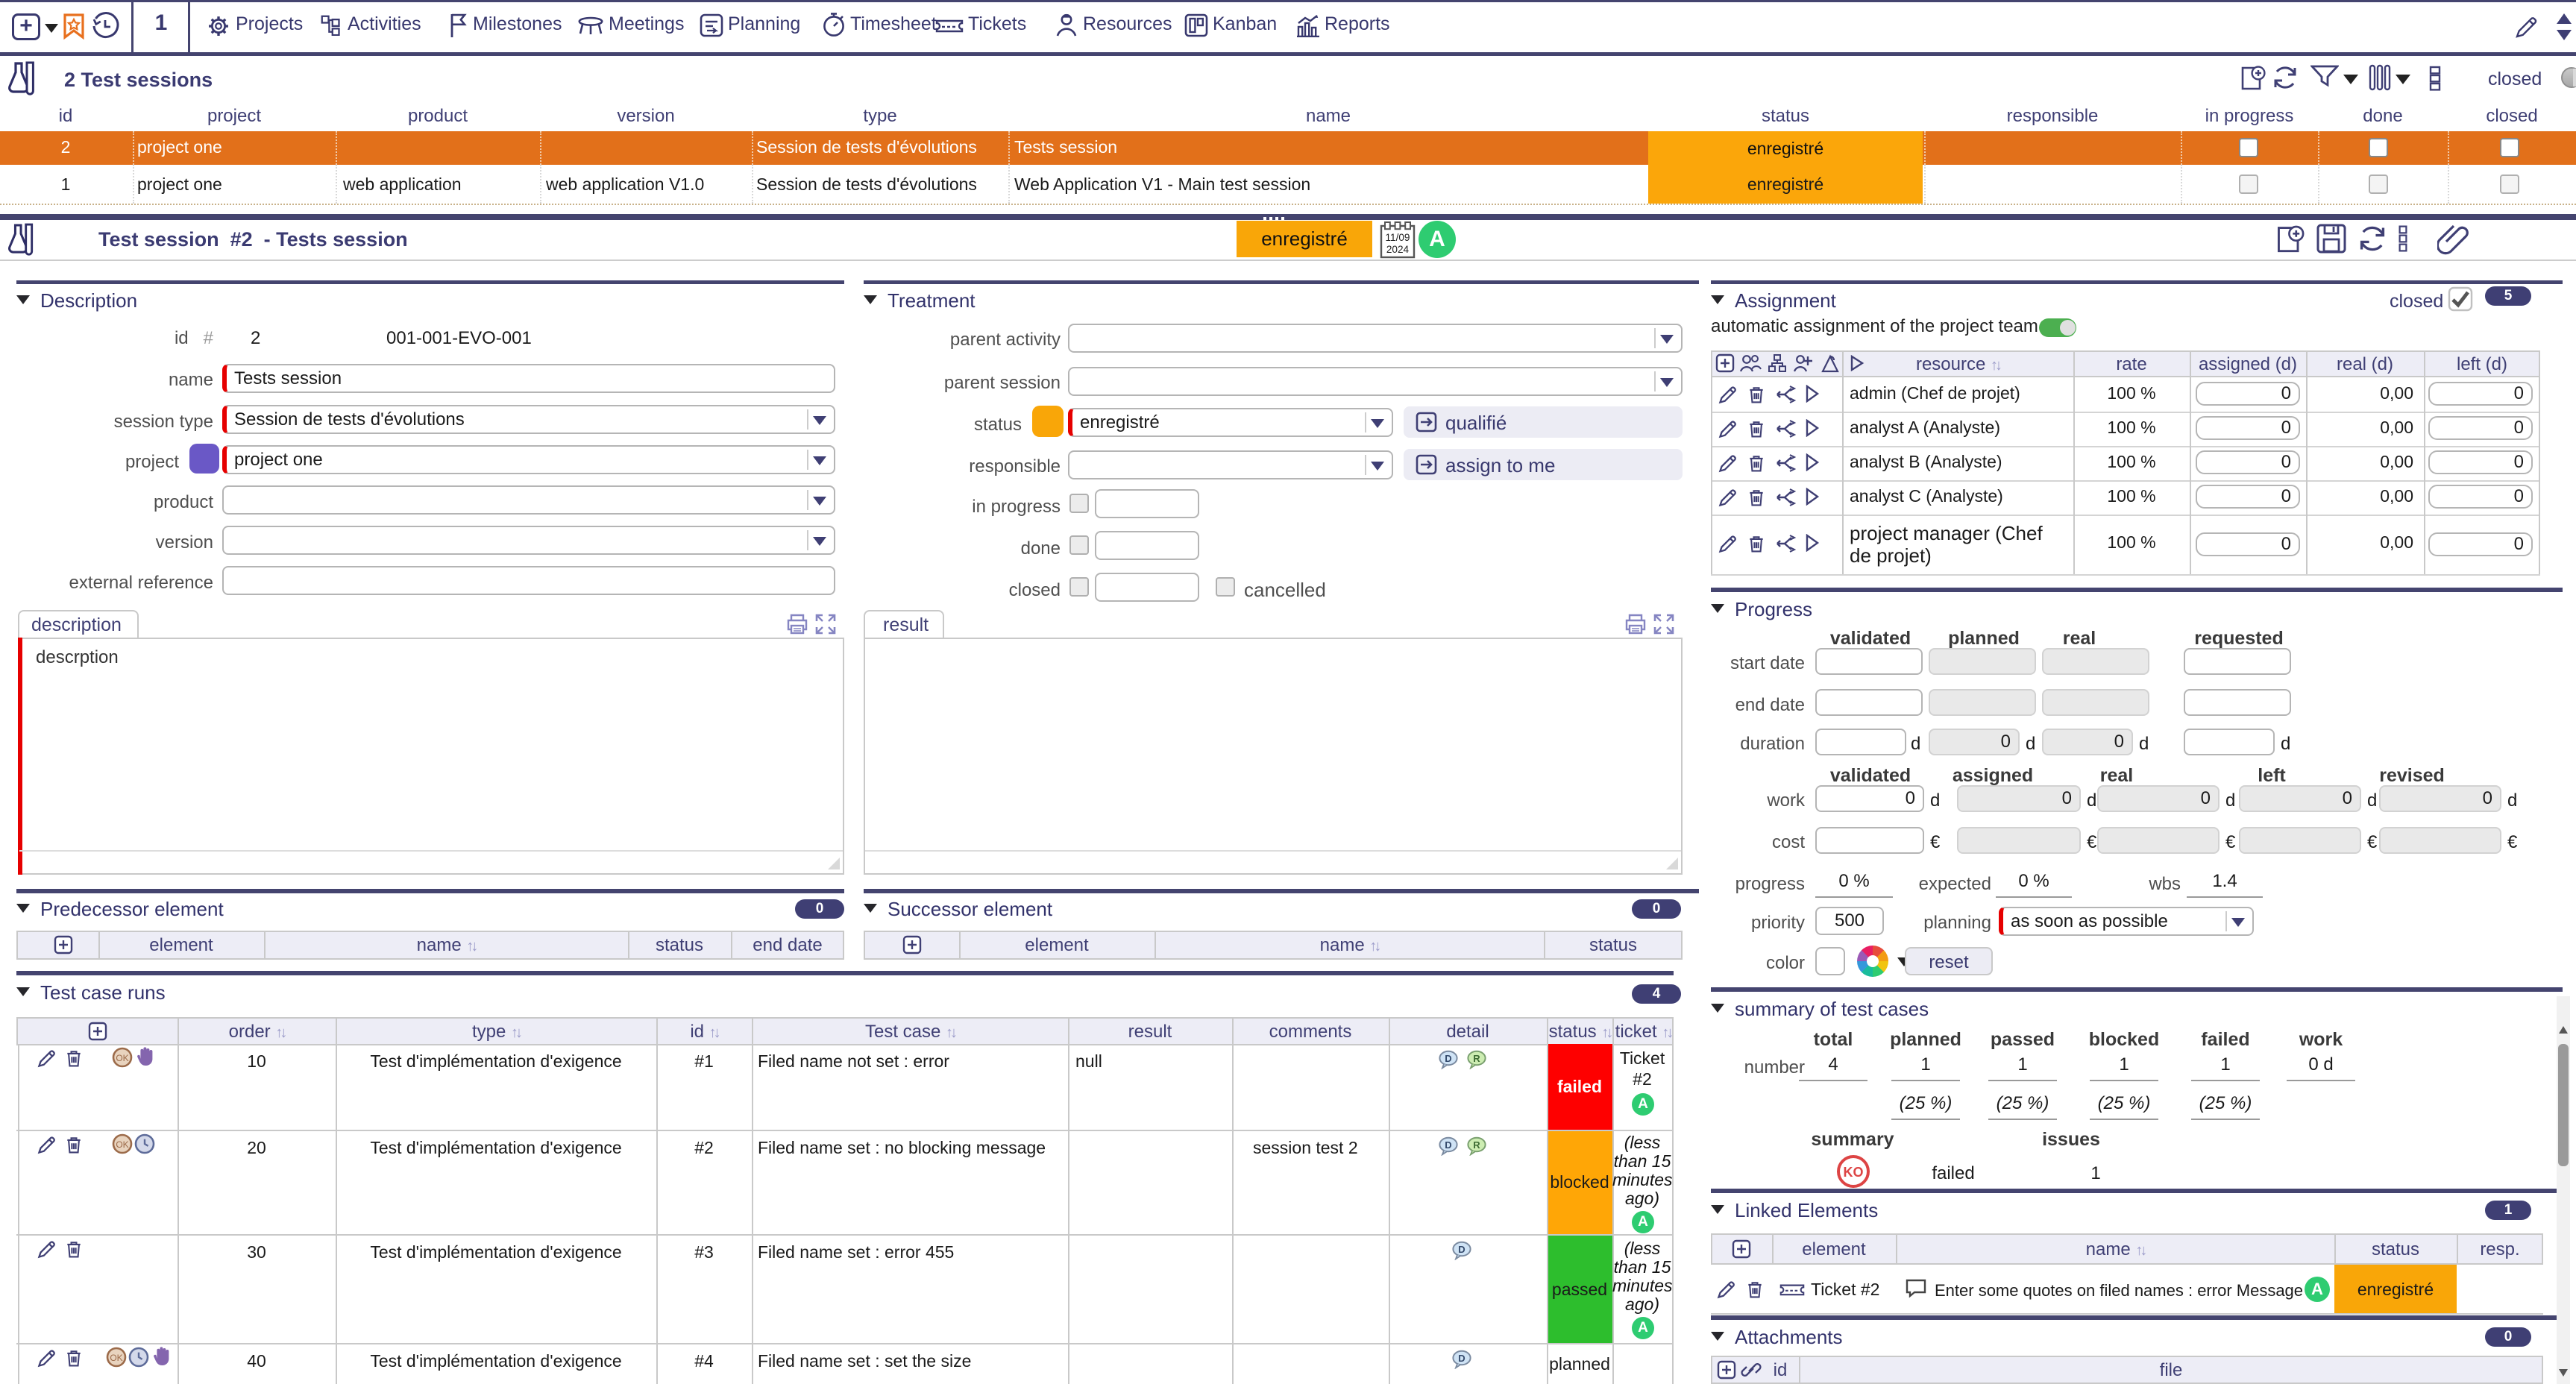  Describe the element at coordinates (1398, 249) in the screenshot. I see `svg-text: 2024` at that location.